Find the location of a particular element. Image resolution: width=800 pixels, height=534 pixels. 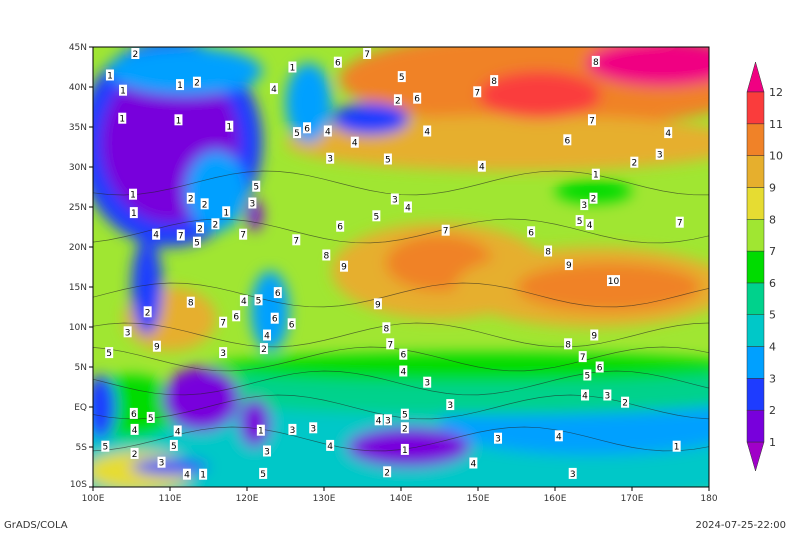

colorbar-label: 8 is located at coordinates (772, 219).